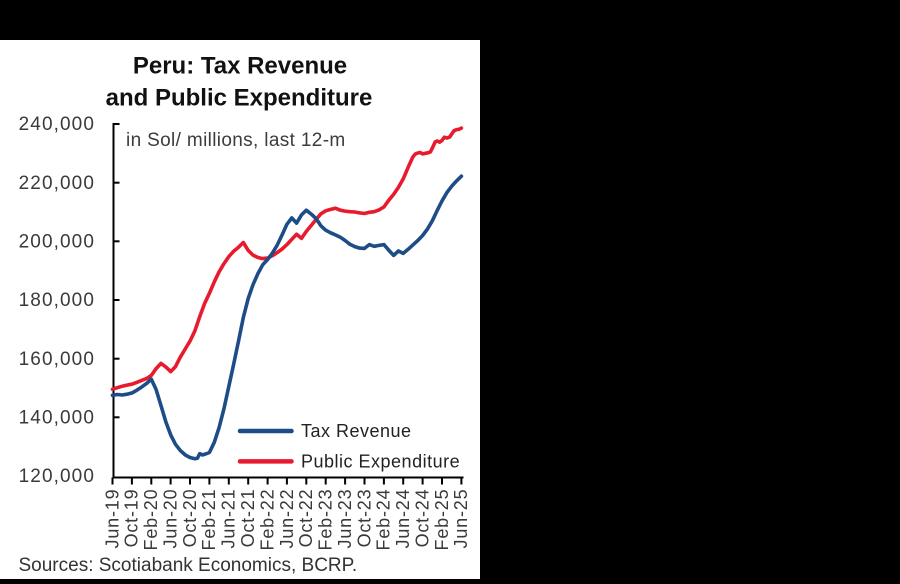  What do you see at coordinates (380, 461) in the screenshot?
I see `svg-text: Public Expenditure` at bounding box center [380, 461].